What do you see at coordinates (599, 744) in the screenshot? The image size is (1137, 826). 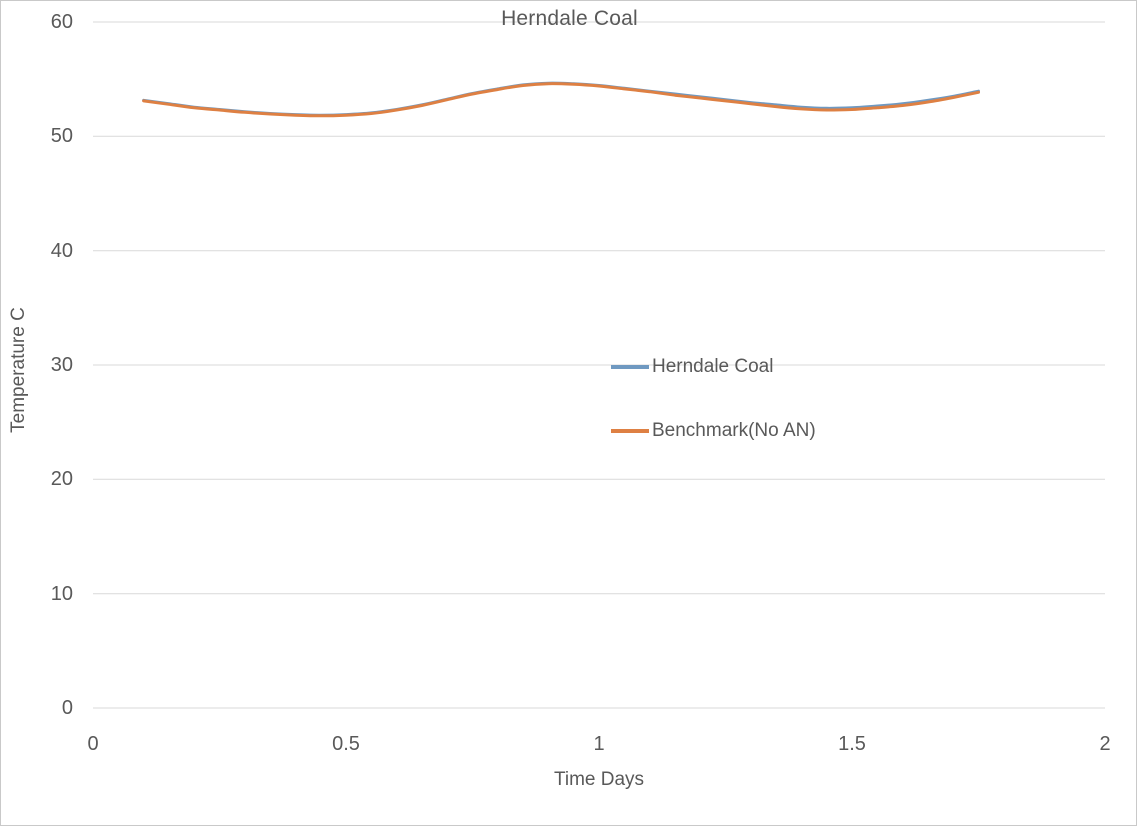 I see `x-tick-label: 1` at bounding box center [599, 744].